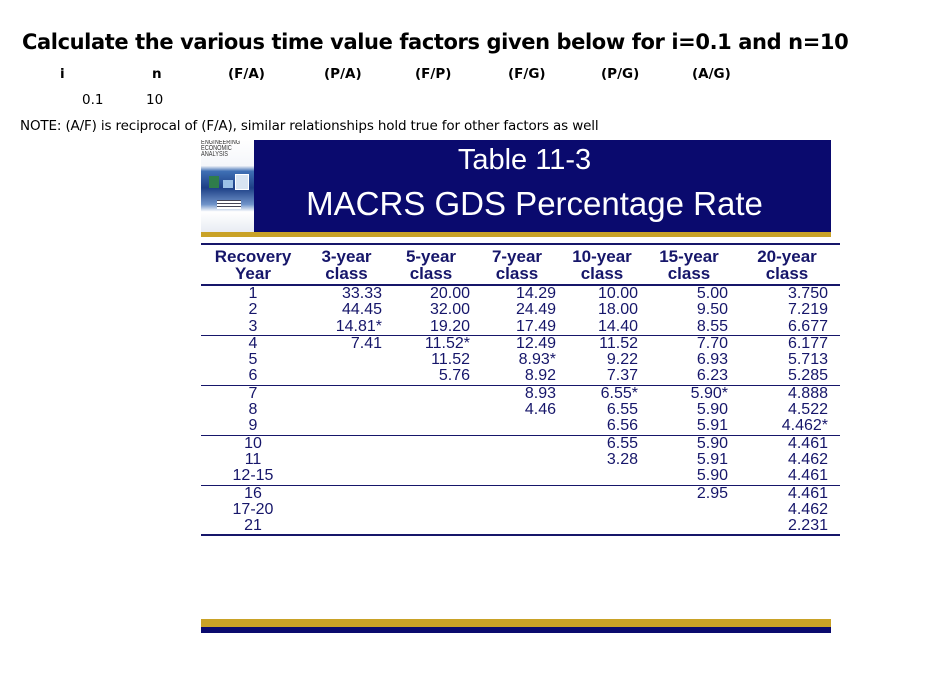 This screenshot has width=932, height=687. What do you see at coordinates (366, 343) in the screenshot?
I see `rate-cell: 7.41` at bounding box center [366, 343].